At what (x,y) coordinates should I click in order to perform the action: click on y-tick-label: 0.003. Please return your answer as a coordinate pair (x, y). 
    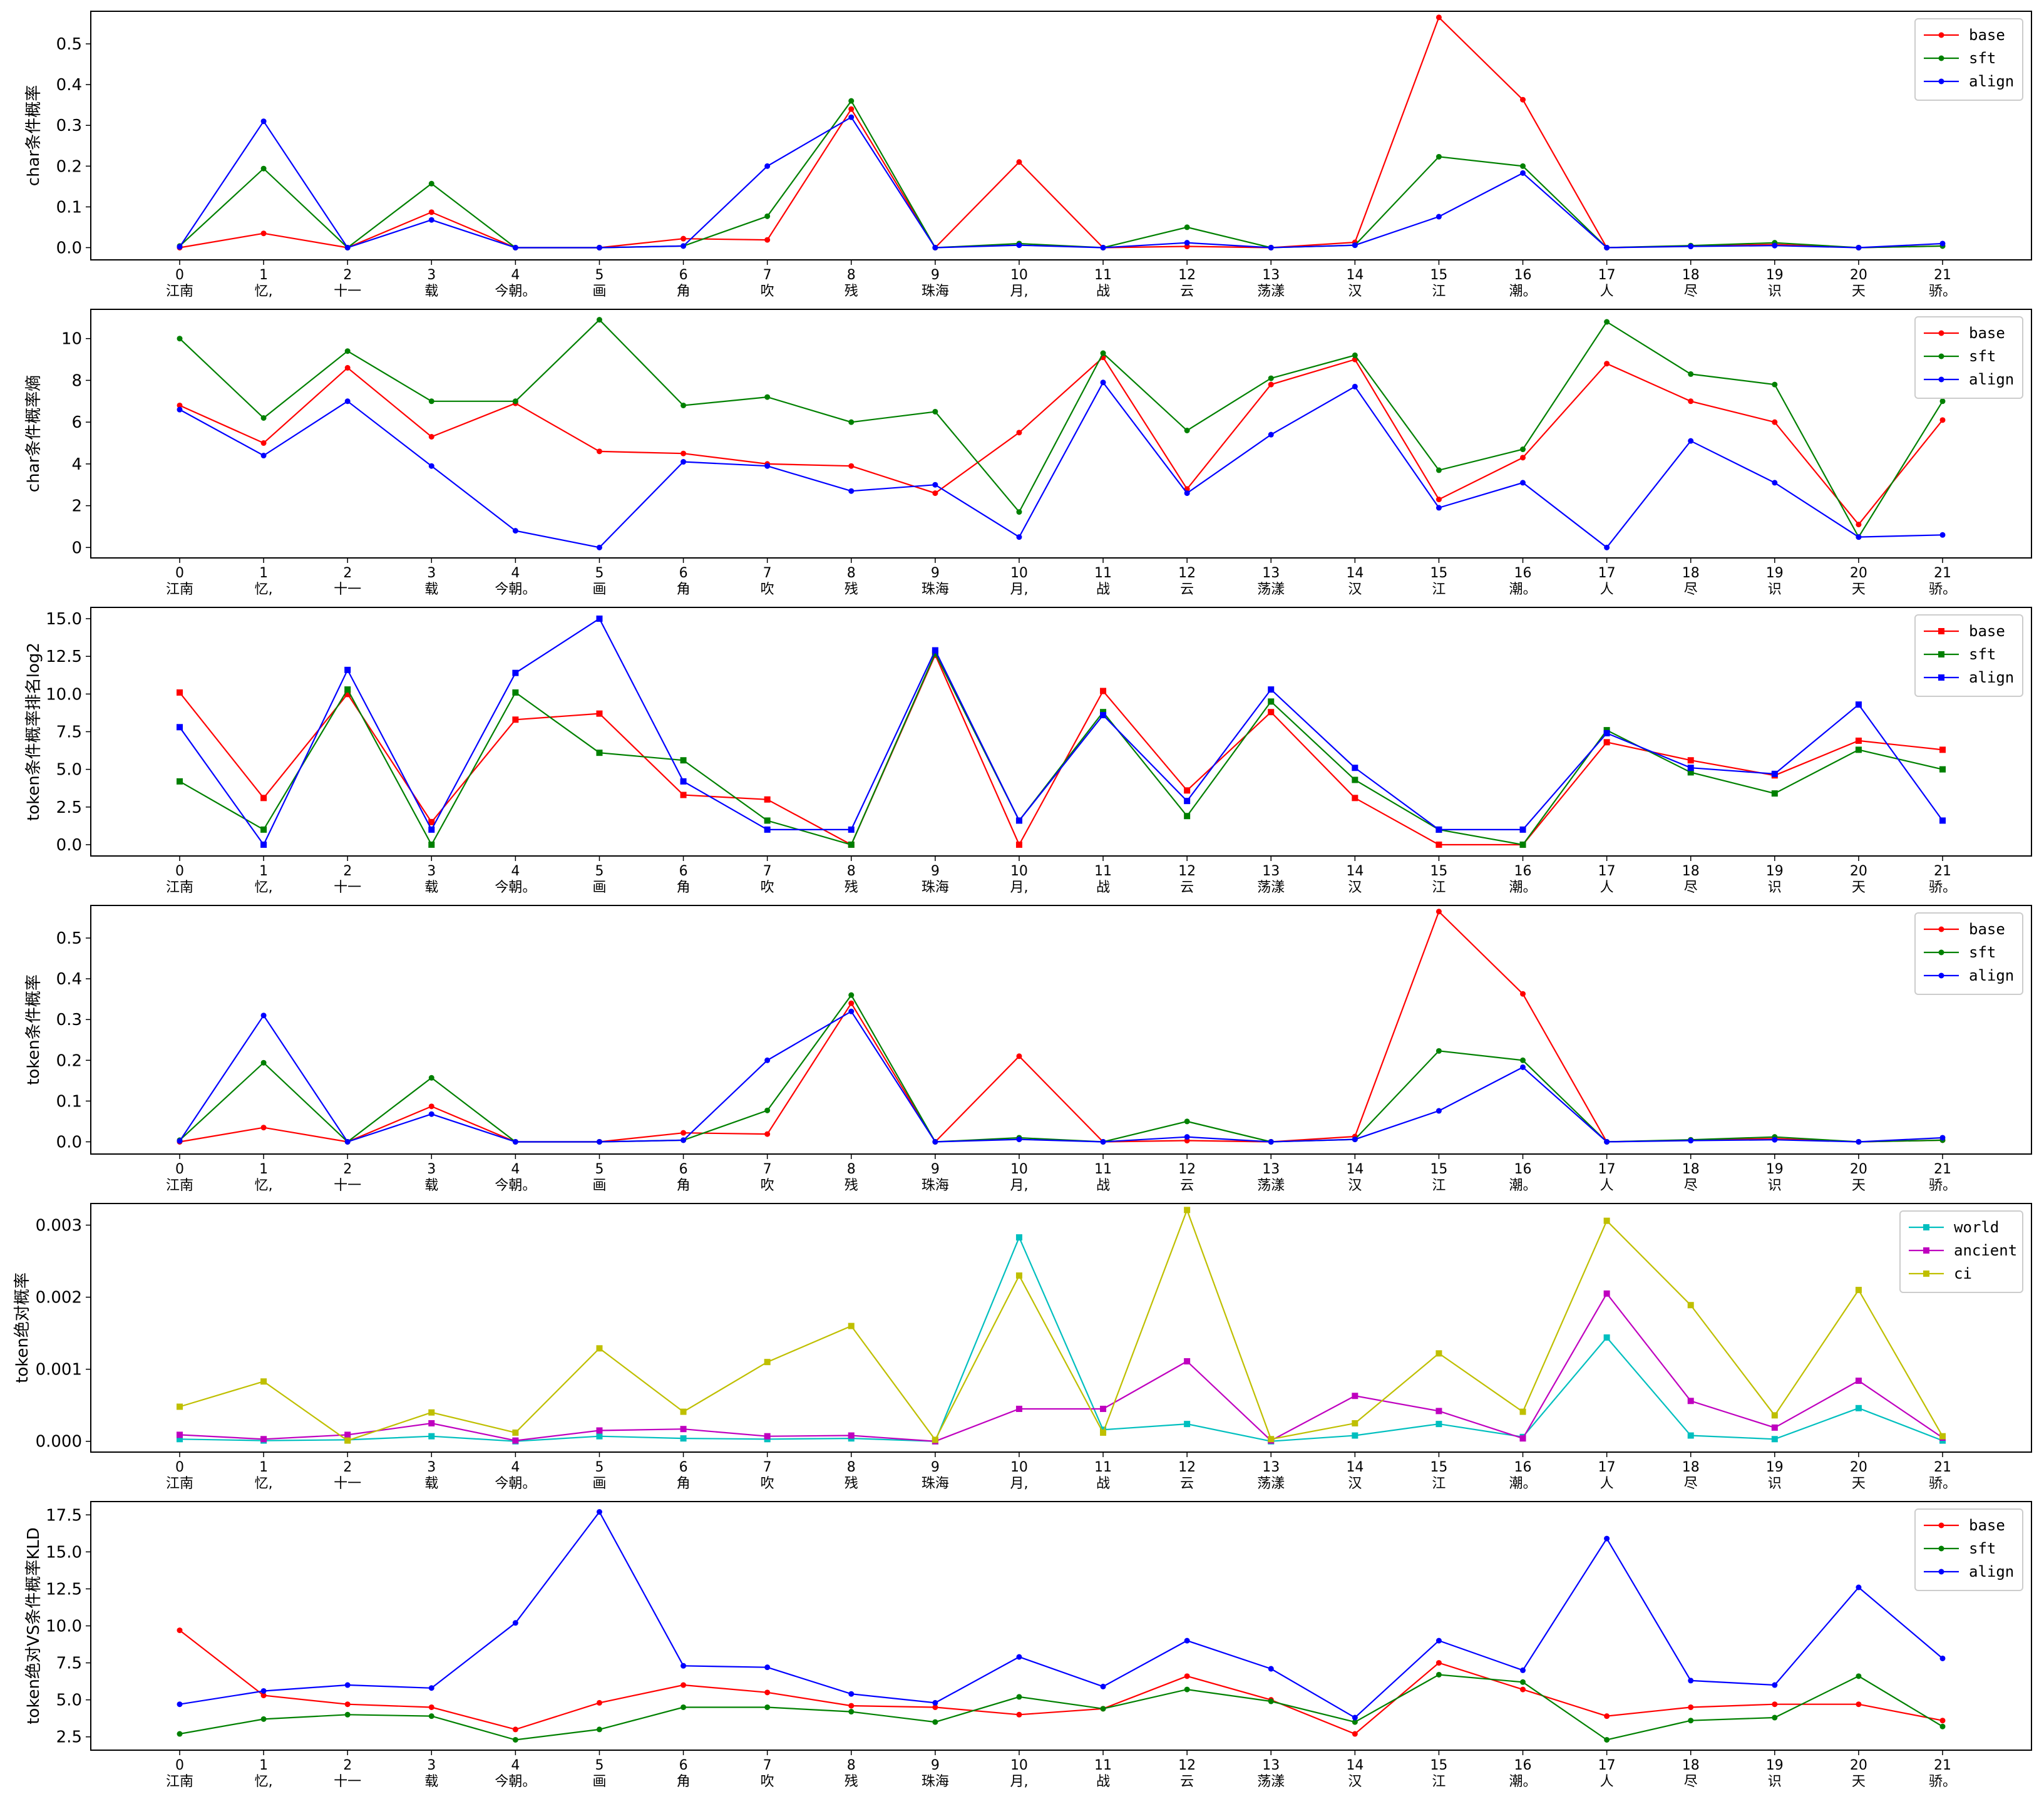
    Looking at the image, I should click on (59, 1226).